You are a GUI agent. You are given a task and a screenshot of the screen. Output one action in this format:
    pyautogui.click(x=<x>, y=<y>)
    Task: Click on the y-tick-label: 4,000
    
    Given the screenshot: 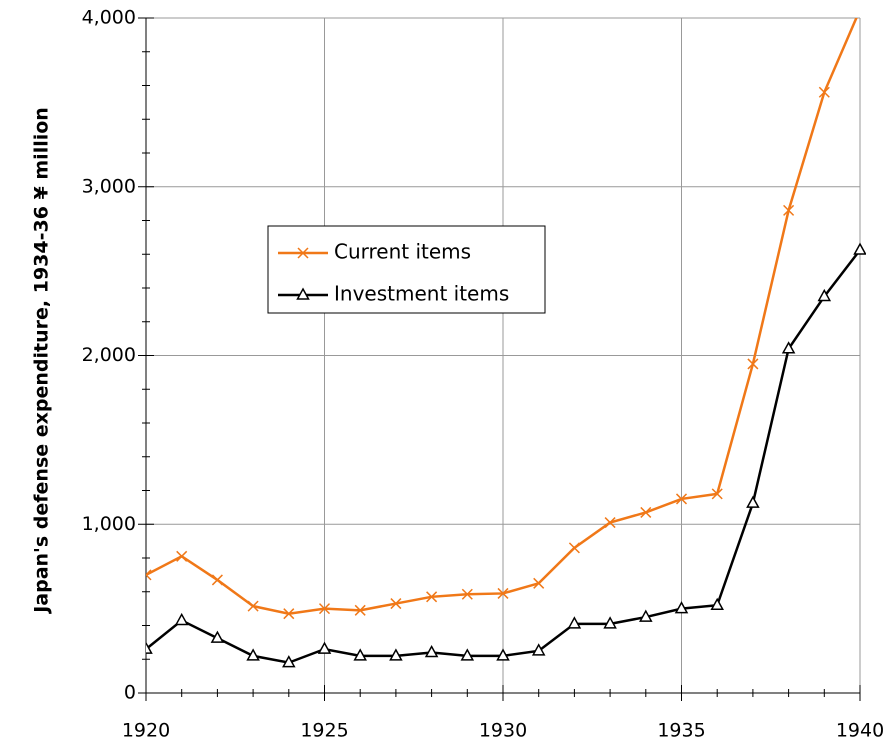 What is the action you would take?
    pyautogui.click(x=109, y=18)
    